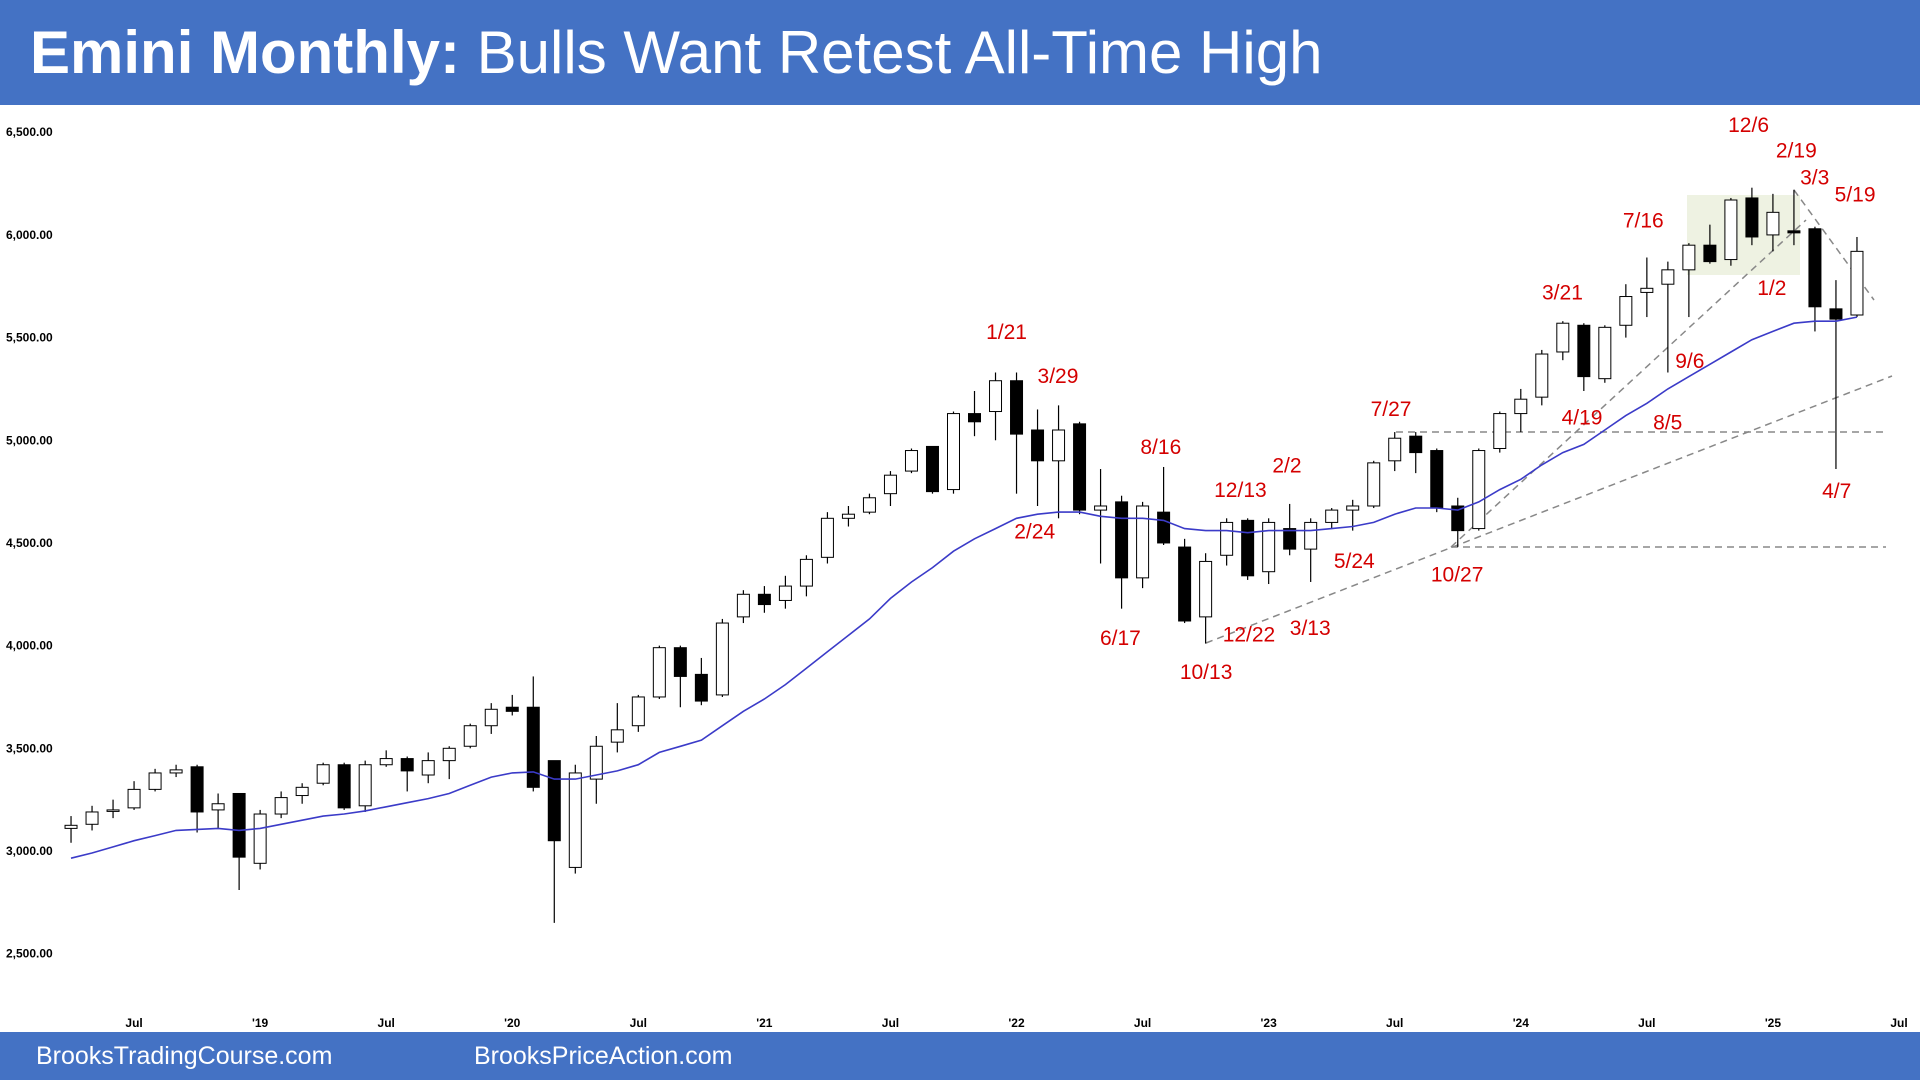 The image size is (1920, 1080). What do you see at coordinates (1120, 638) in the screenshot?
I see `annotation: 6/17` at bounding box center [1120, 638].